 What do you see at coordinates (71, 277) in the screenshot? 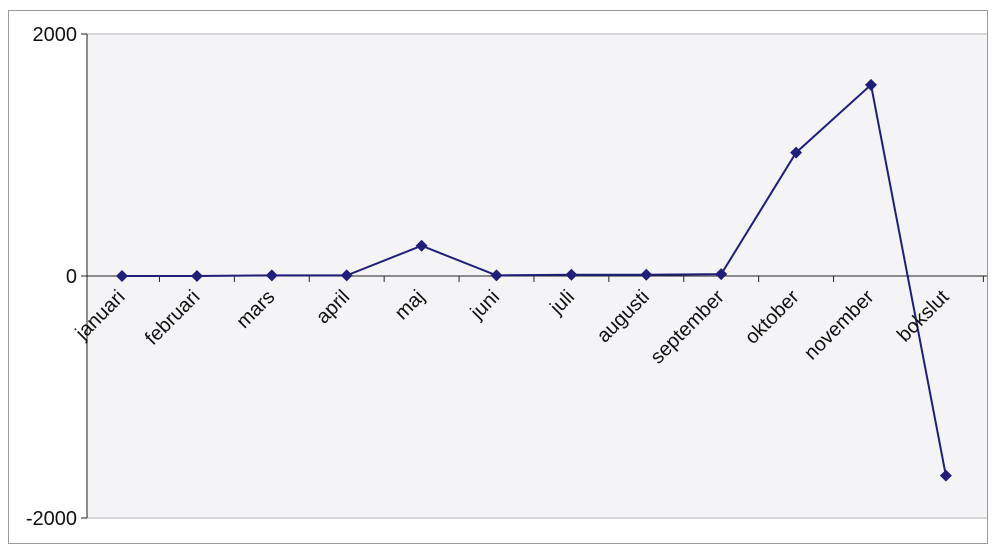
I see `y-tick-label: 0` at bounding box center [71, 277].